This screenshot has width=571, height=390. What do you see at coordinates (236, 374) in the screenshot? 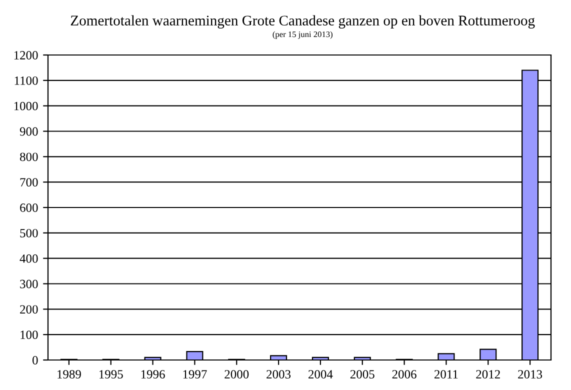
I see `x-tick-label: 2000` at bounding box center [236, 374].